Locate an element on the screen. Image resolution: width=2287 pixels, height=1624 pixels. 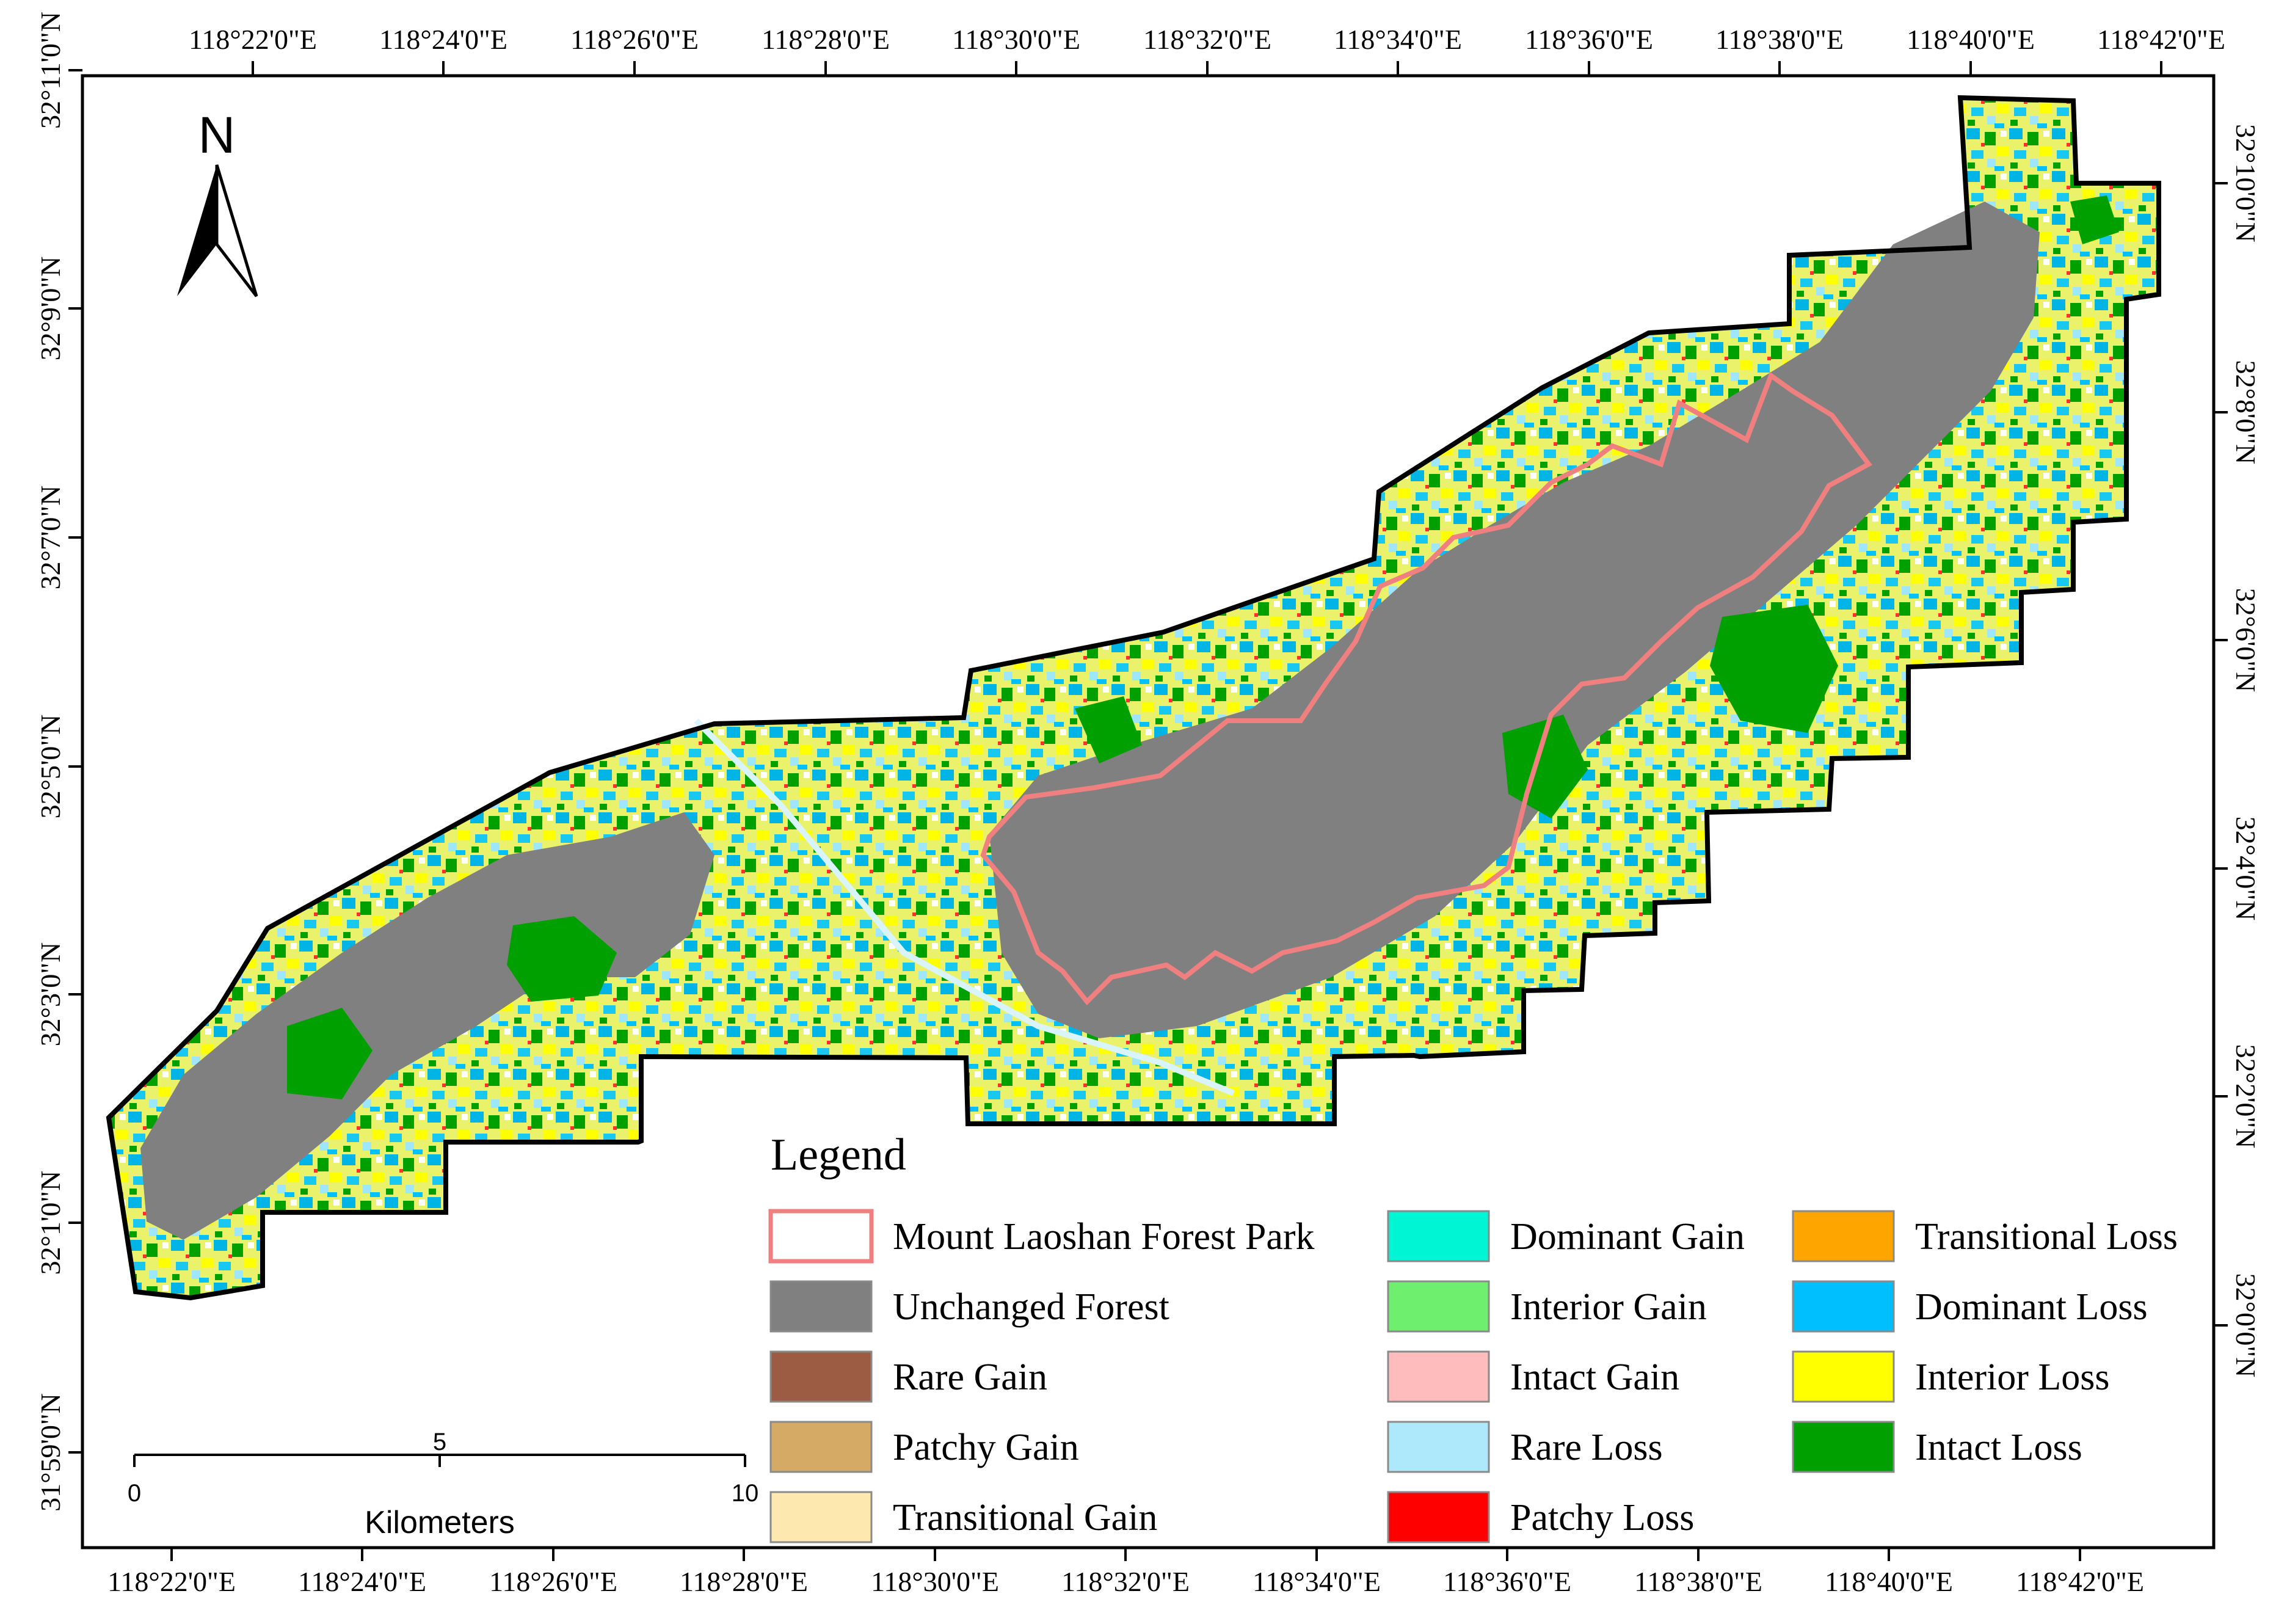
bottom-lon-tick-label: 118°26'0"E is located at coordinates (553, 1582).